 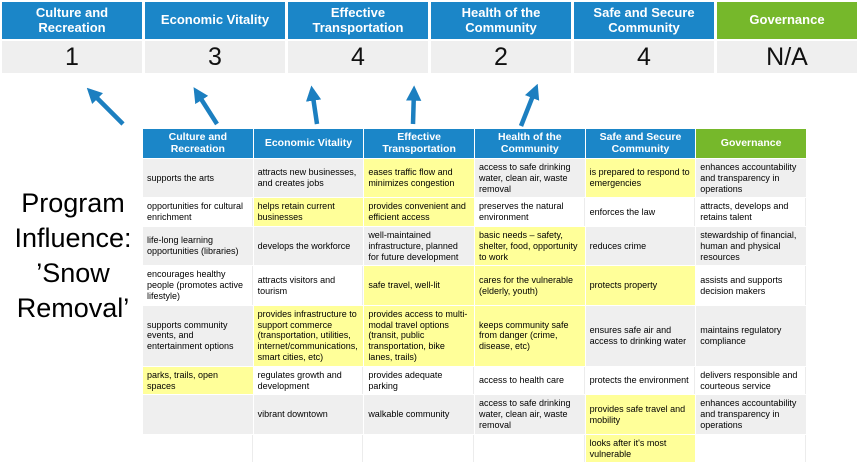 What do you see at coordinates (73, 238) in the screenshot?
I see `program-label-line: Influence:` at bounding box center [73, 238].